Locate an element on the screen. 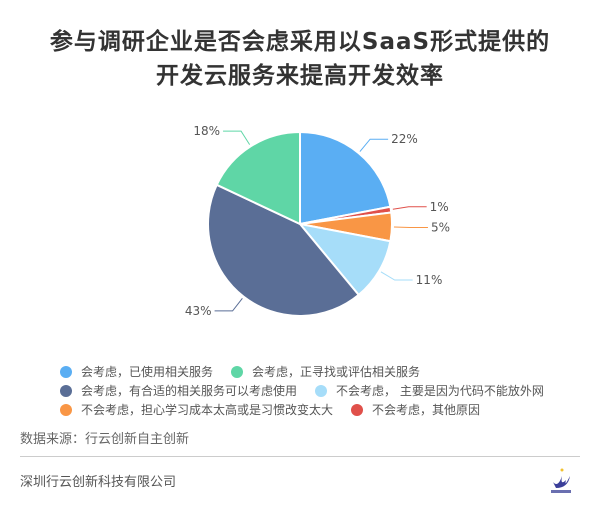 This screenshot has width=600, height=510. legend-item: 会考虑，正寻找或评估相关服务 is located at coordinates (325, 371).